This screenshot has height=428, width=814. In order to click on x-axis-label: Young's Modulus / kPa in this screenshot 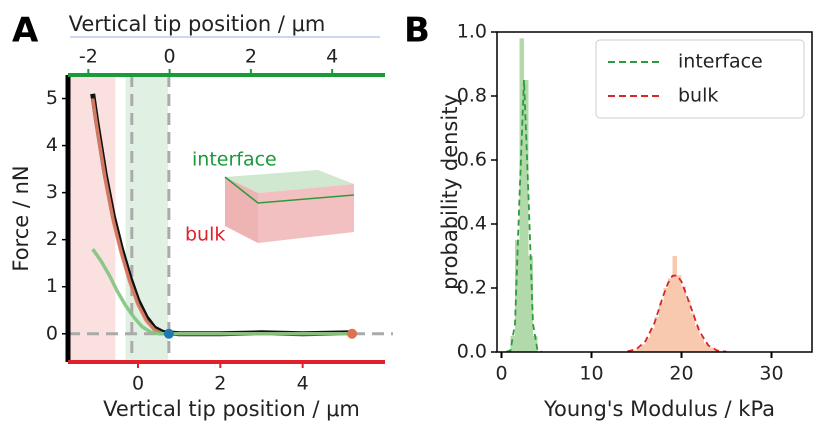, I will do `click(659, 409)`.